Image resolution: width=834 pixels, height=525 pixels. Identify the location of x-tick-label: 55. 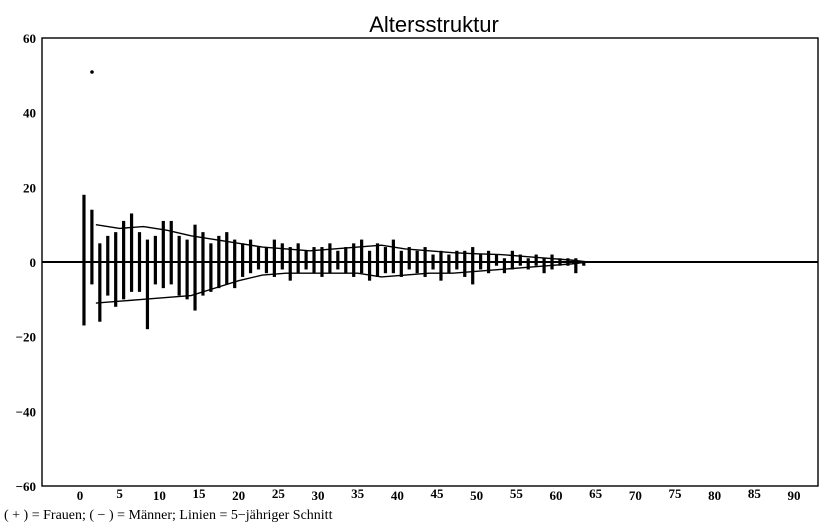
(517, 493).